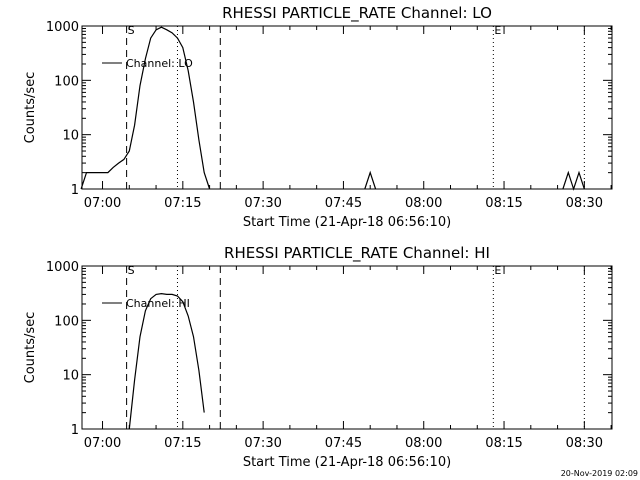 The height and width of the screenshot is (480, 640). What do you see at coordinates (159, 63) in the screenshot?
I see `legend-label: Channel: LO` at bounding box center [159, 63].